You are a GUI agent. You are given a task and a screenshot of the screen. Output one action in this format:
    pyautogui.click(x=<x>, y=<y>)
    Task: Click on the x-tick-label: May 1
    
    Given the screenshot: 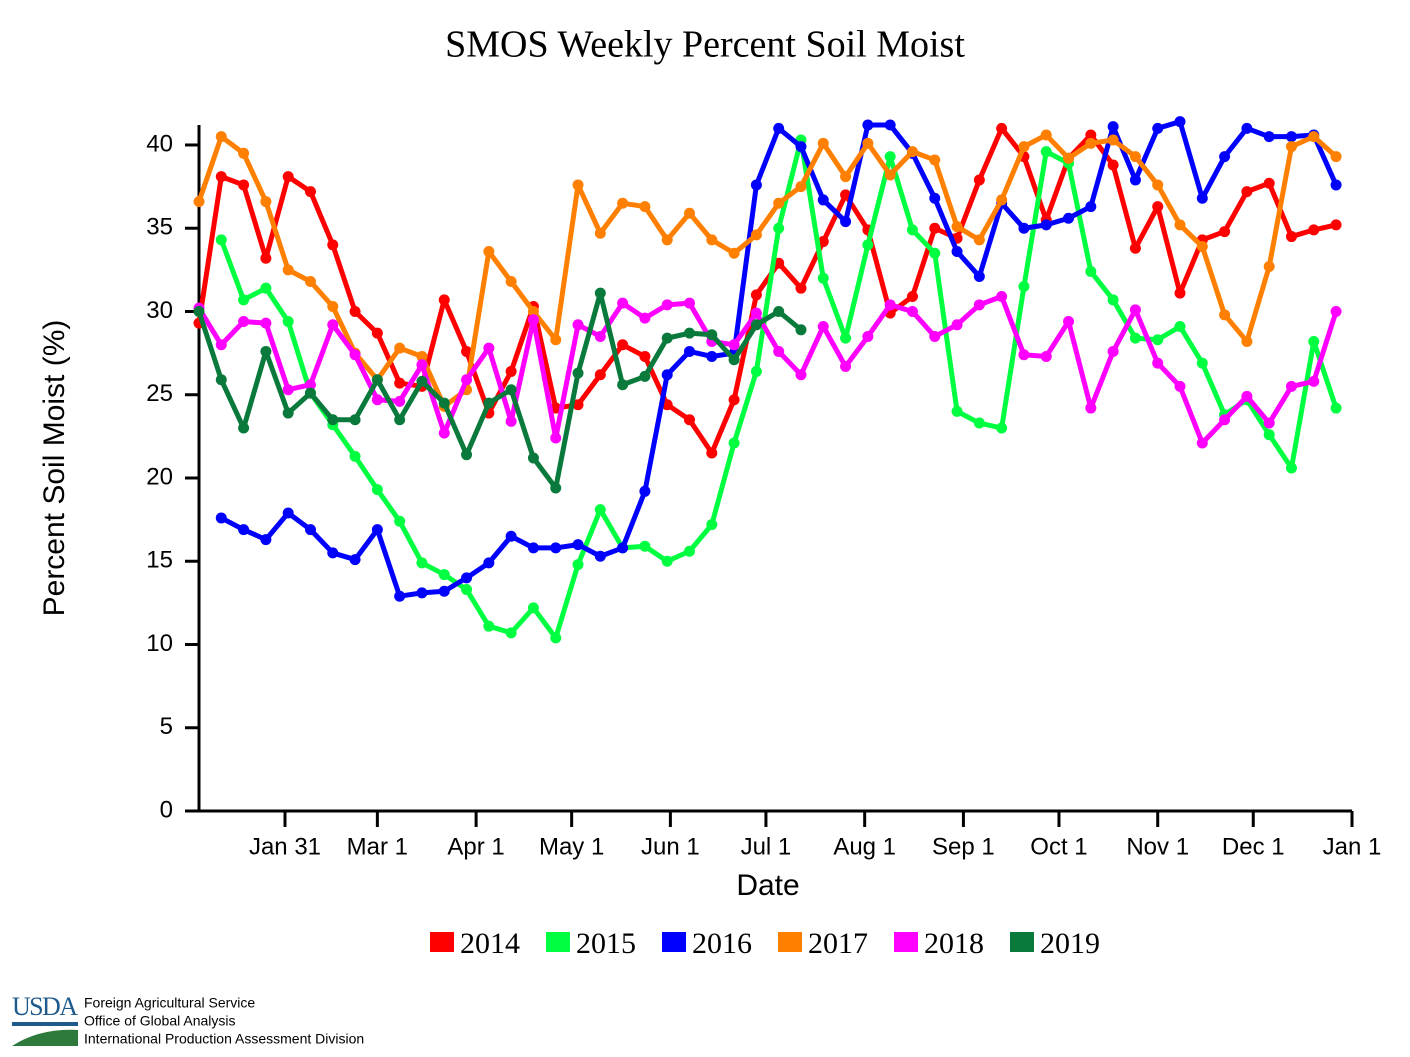 What is the action you would take?
    pyautogui.click(x=571, y=846)
    